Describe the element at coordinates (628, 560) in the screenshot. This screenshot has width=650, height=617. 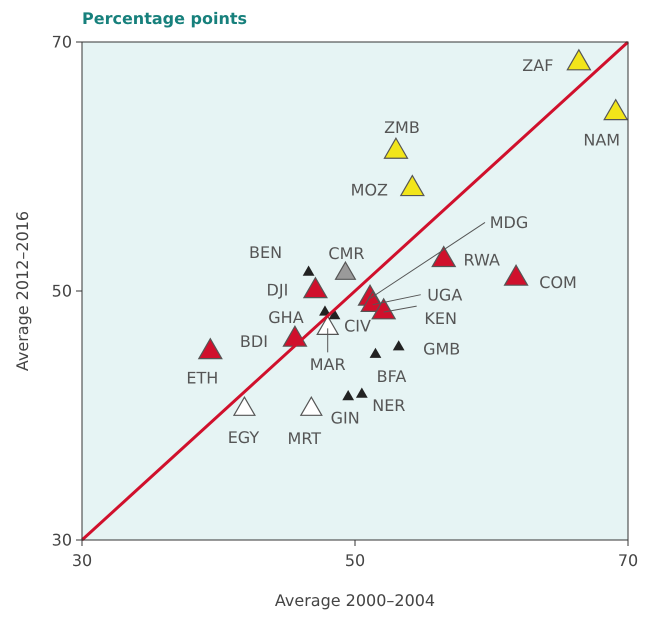
I see `x-tick-label: 70` at that location.